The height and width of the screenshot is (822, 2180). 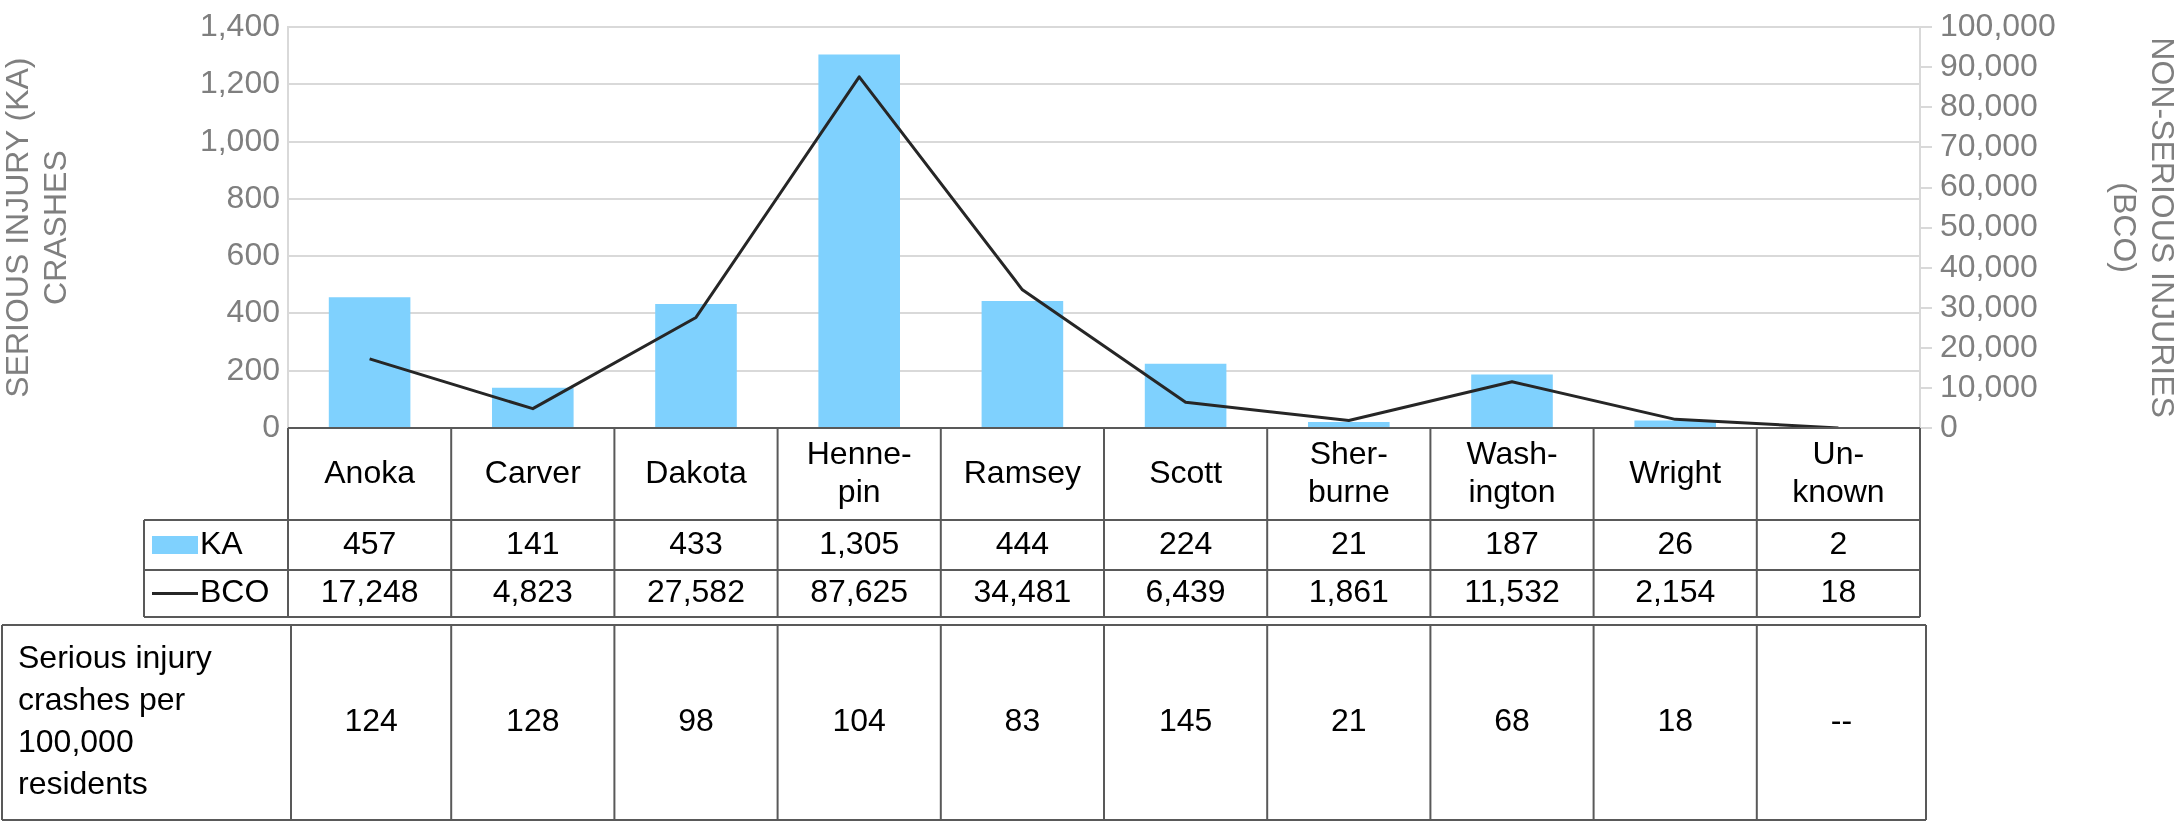 I want to click on data-label: 457, so click(x=369, y=542).